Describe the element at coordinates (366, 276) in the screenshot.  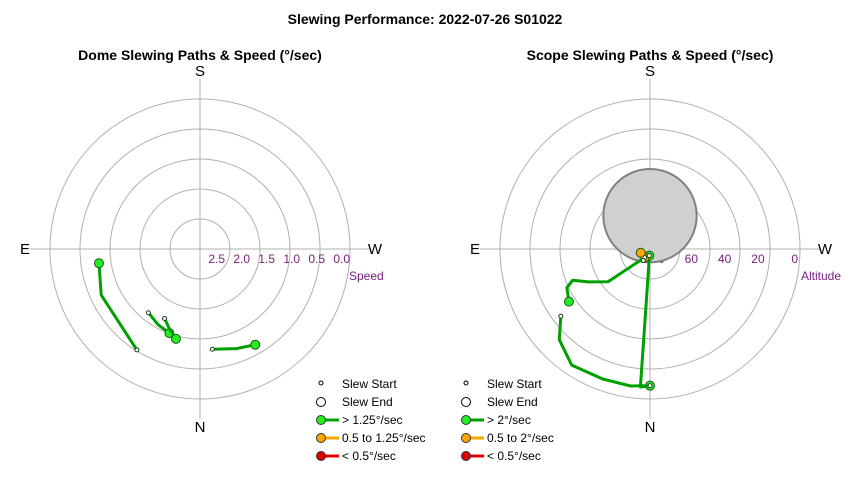
I see `dome-radial-axis-name: Speed` at that location.